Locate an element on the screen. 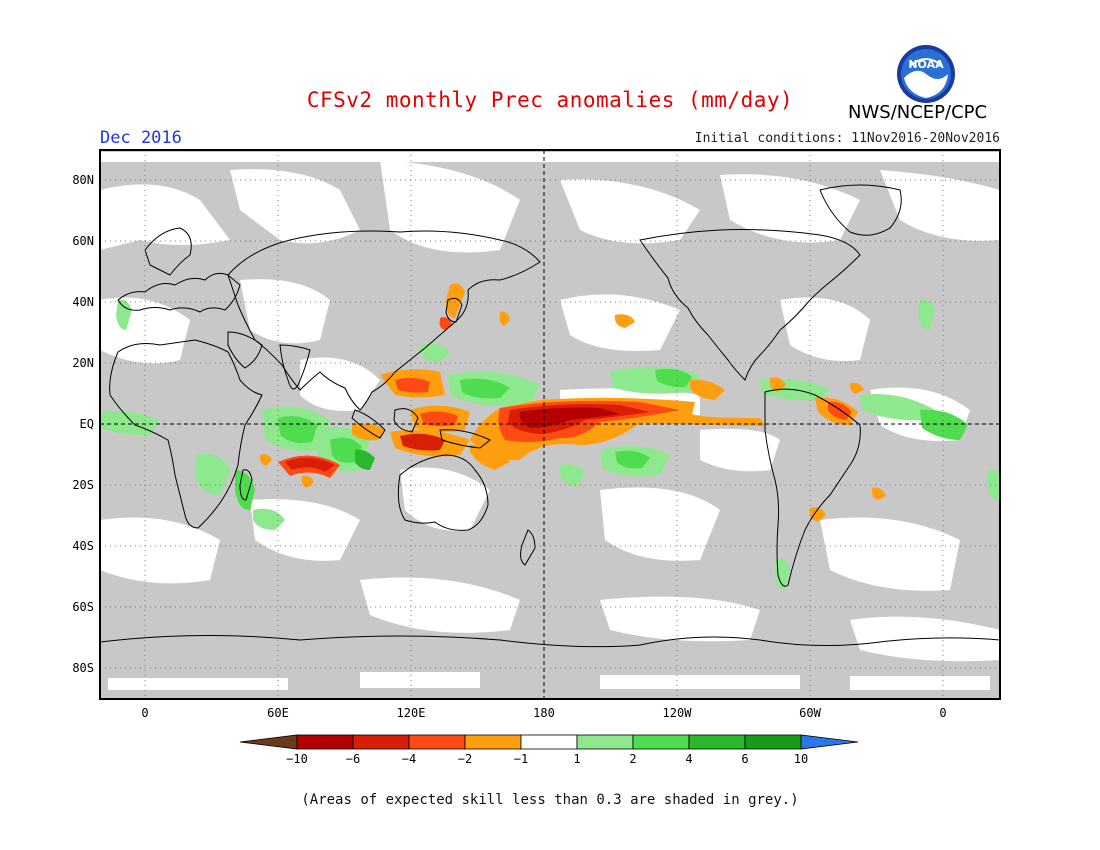  colorbar: −10 −6 −4 −2 −1 1 2 4 6 10 is located at coordinates (549, 750).